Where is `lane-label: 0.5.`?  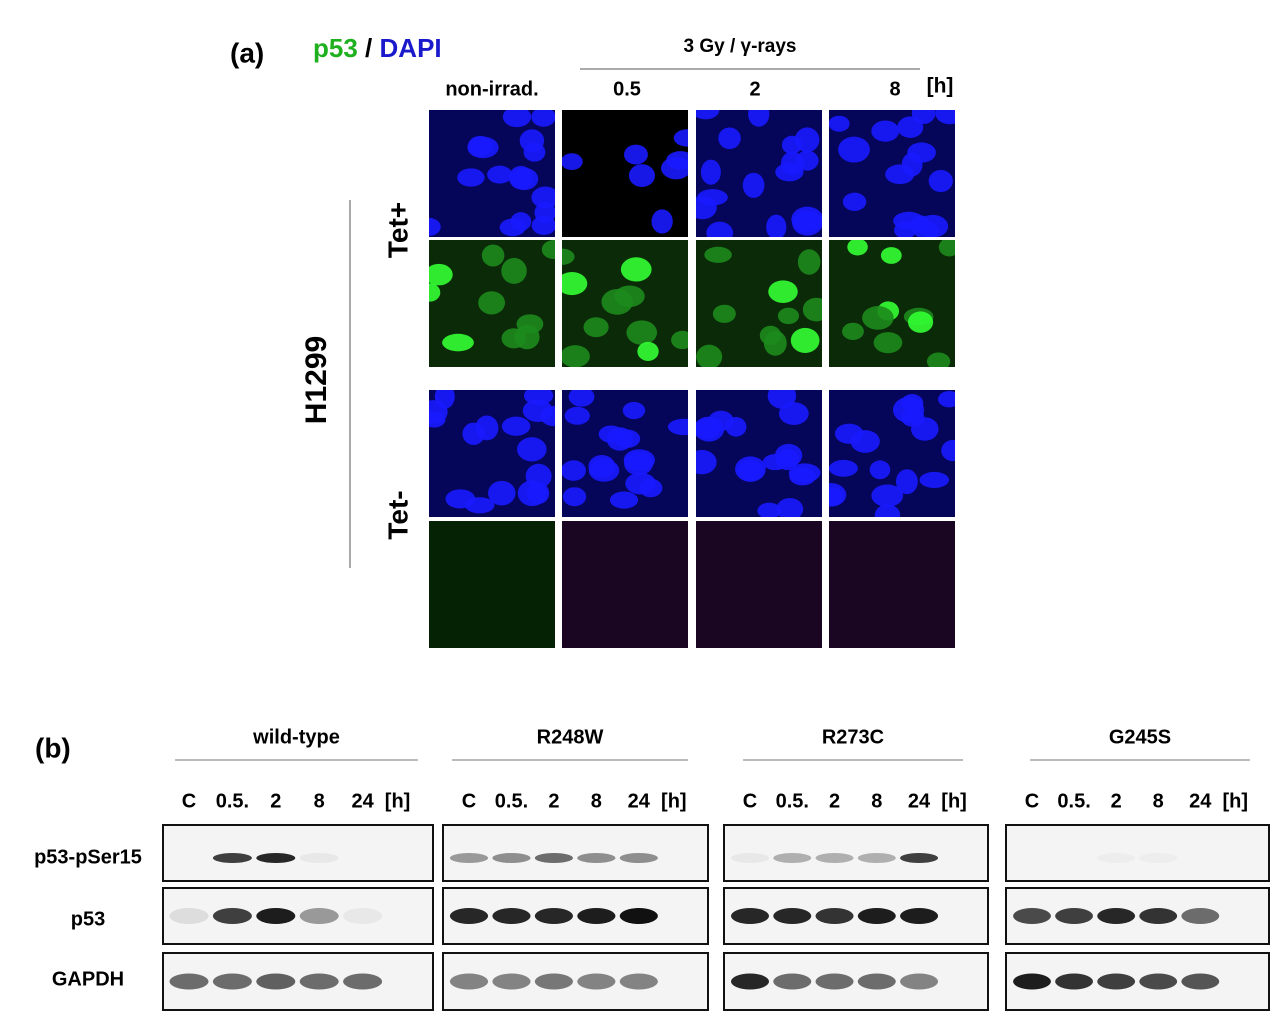
lane-label: 0.5. is located at coordinates (1073, 801).